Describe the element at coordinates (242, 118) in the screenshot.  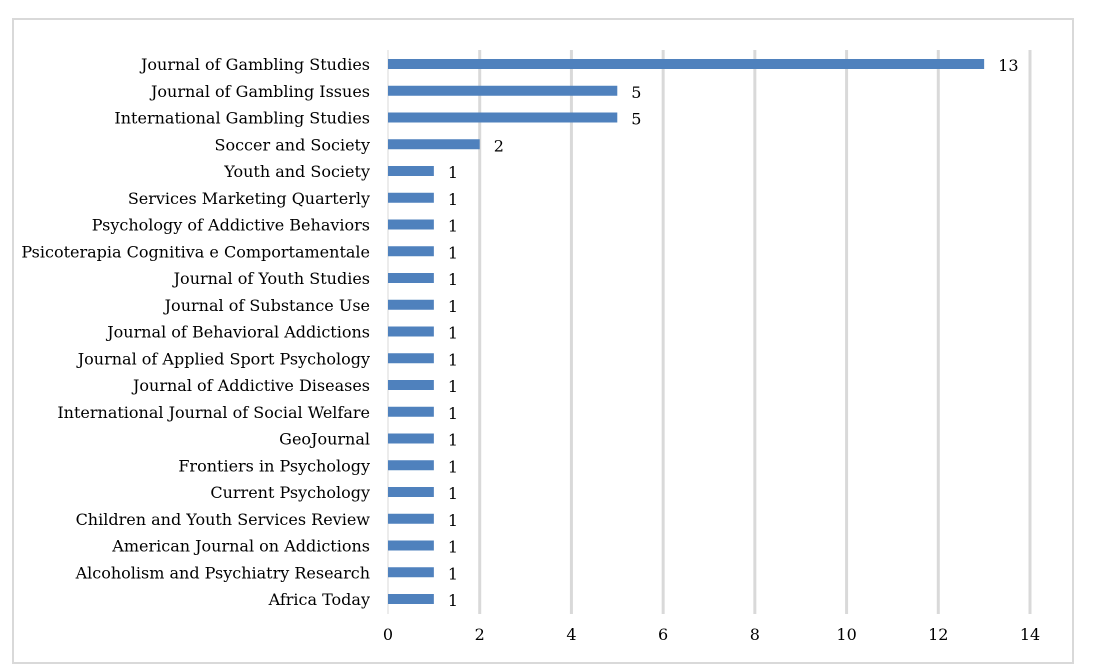
I see `category-label: International Gambling Studies` at that location.